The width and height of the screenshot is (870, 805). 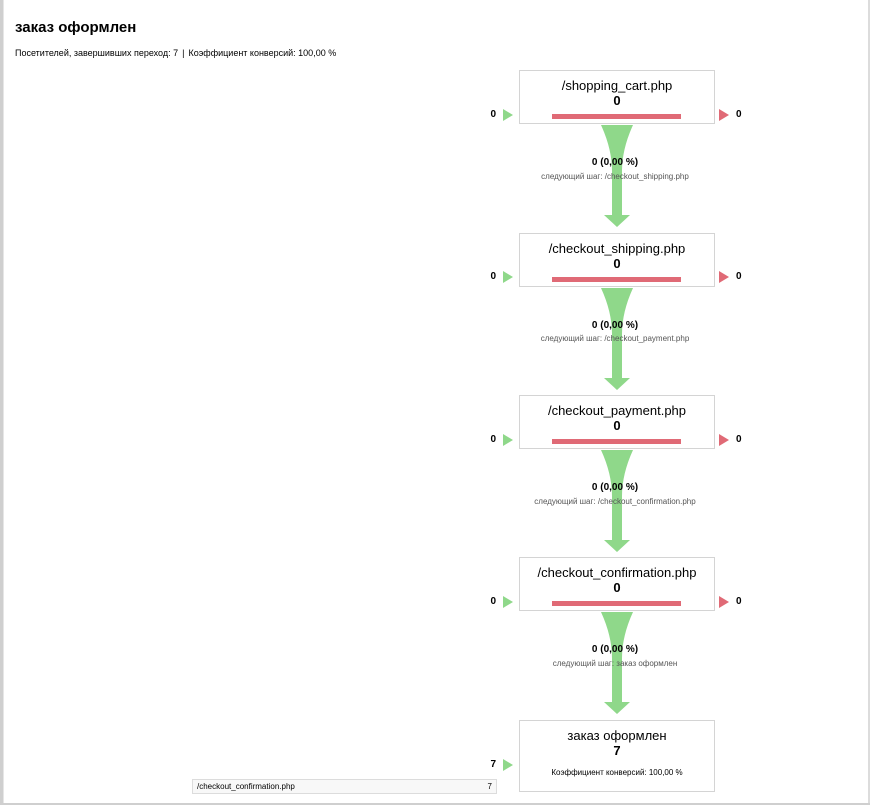 What do you see at coordinates (617, 772) in the screenshot?
I see `goal-conversion-rate: Коэффициент конверсий: 100,00 %` at bounding box center [617, 772].